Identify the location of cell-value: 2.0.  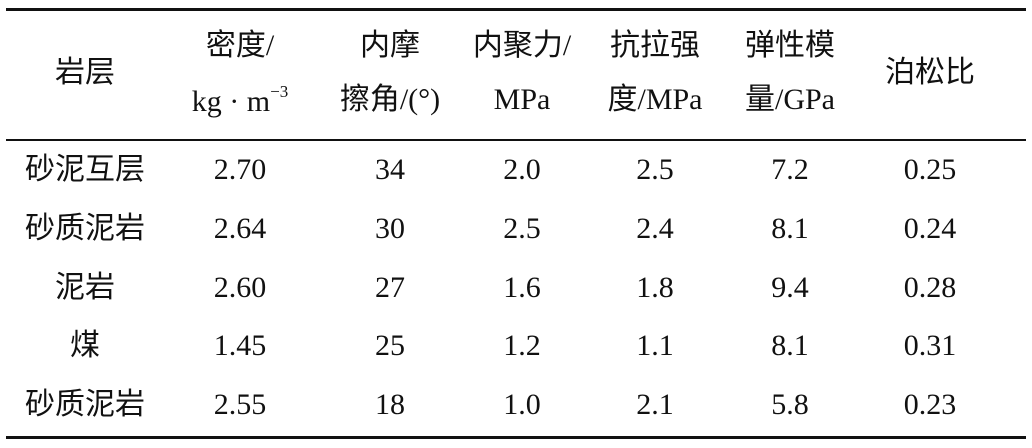
(522, 169).